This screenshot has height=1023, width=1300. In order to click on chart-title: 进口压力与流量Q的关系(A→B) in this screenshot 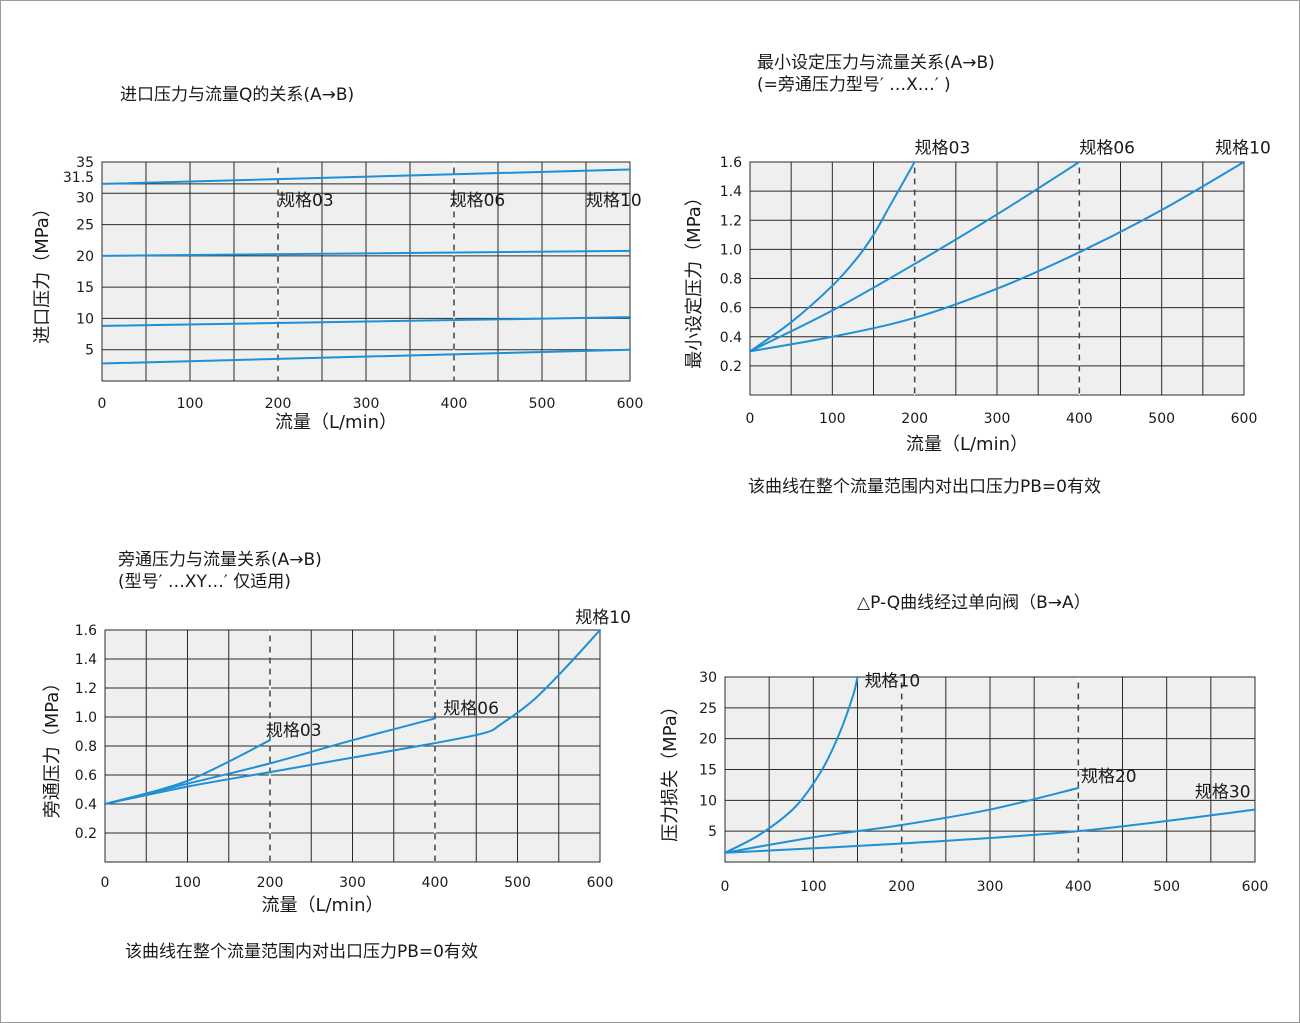, I will do `click(237, 95)`.